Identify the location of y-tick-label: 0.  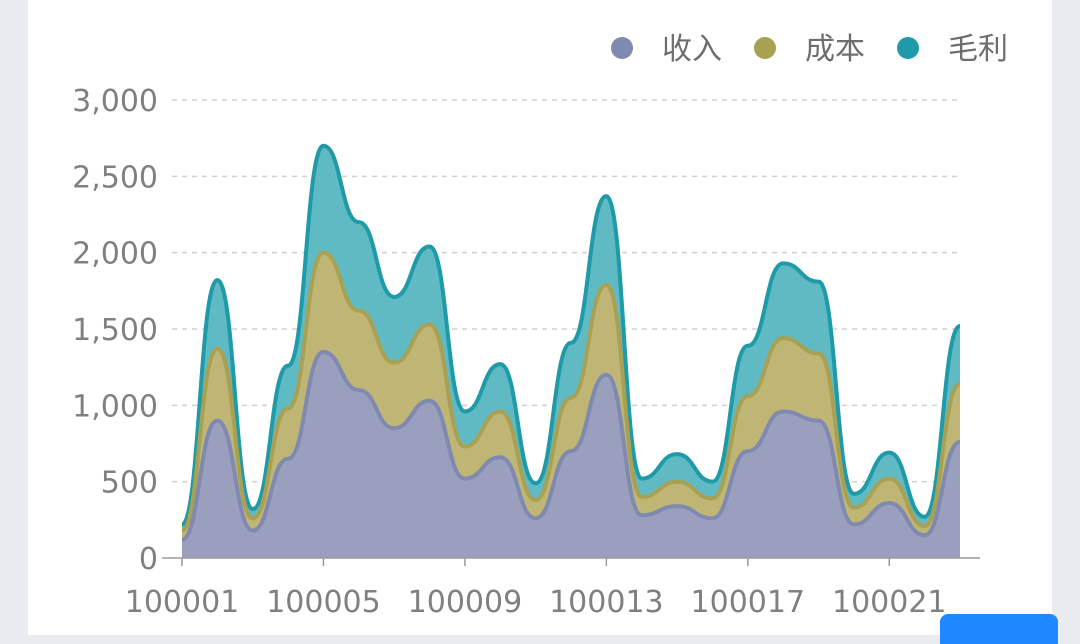
(148, 559).